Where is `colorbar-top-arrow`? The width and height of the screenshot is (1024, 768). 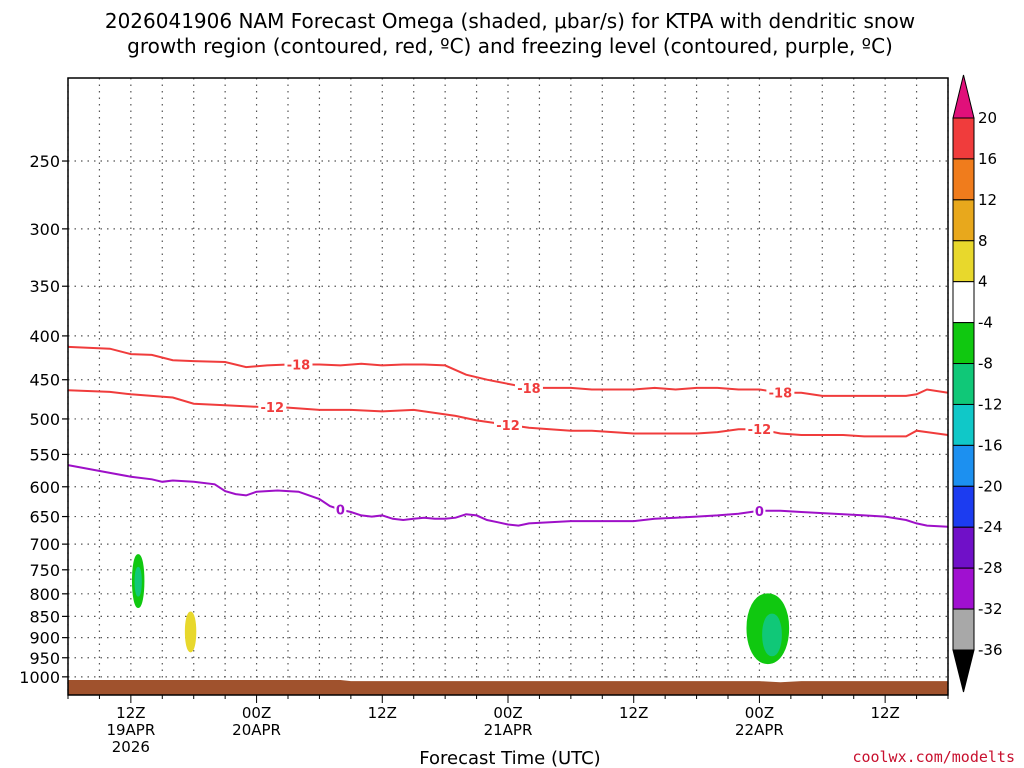
colorbar-top-arrow is located at coordinates (963, 96).